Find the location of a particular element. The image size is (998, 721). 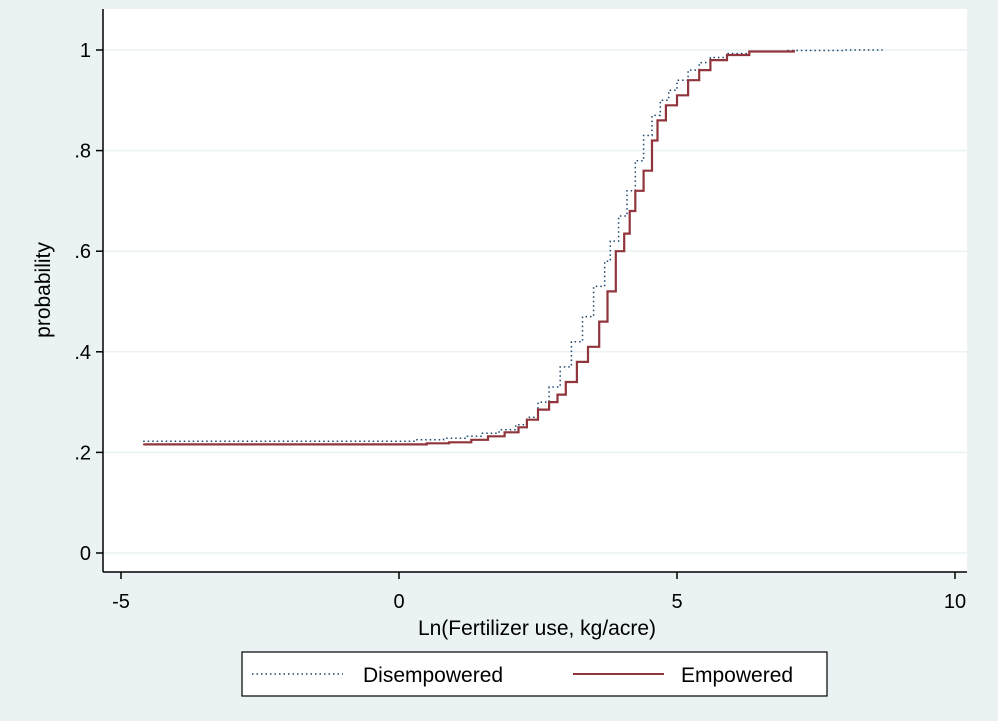

y-tick-label: .8 is located at coordinates (82, 152).